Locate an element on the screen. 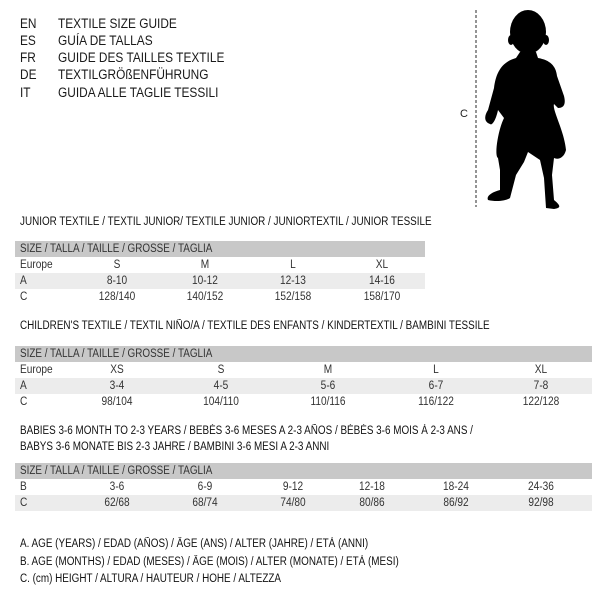 This screenshot has height=600, width=600. lang-title-de: TEXTILGRÖßENFÜHRUNG is located at coordinates (133, 74).